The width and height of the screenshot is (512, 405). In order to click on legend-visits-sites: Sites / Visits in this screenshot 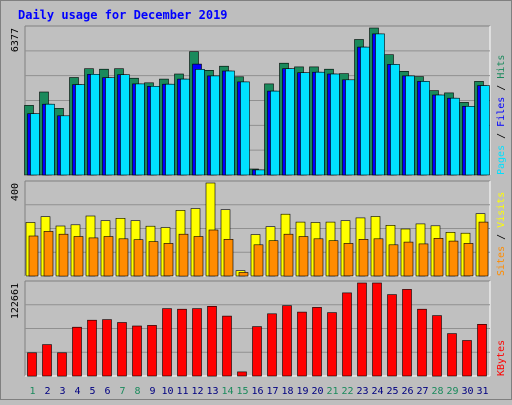, I will do `click(501, 234)`.